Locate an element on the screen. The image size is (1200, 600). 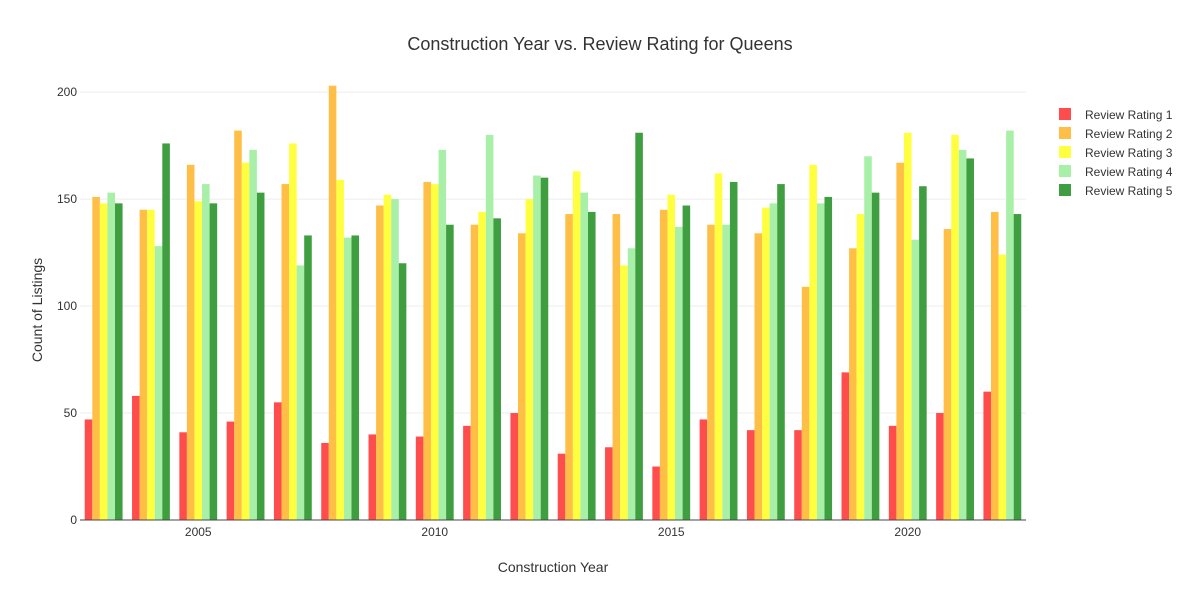
bar-review-rating-4-2014 is located at coordinates (631, 384).